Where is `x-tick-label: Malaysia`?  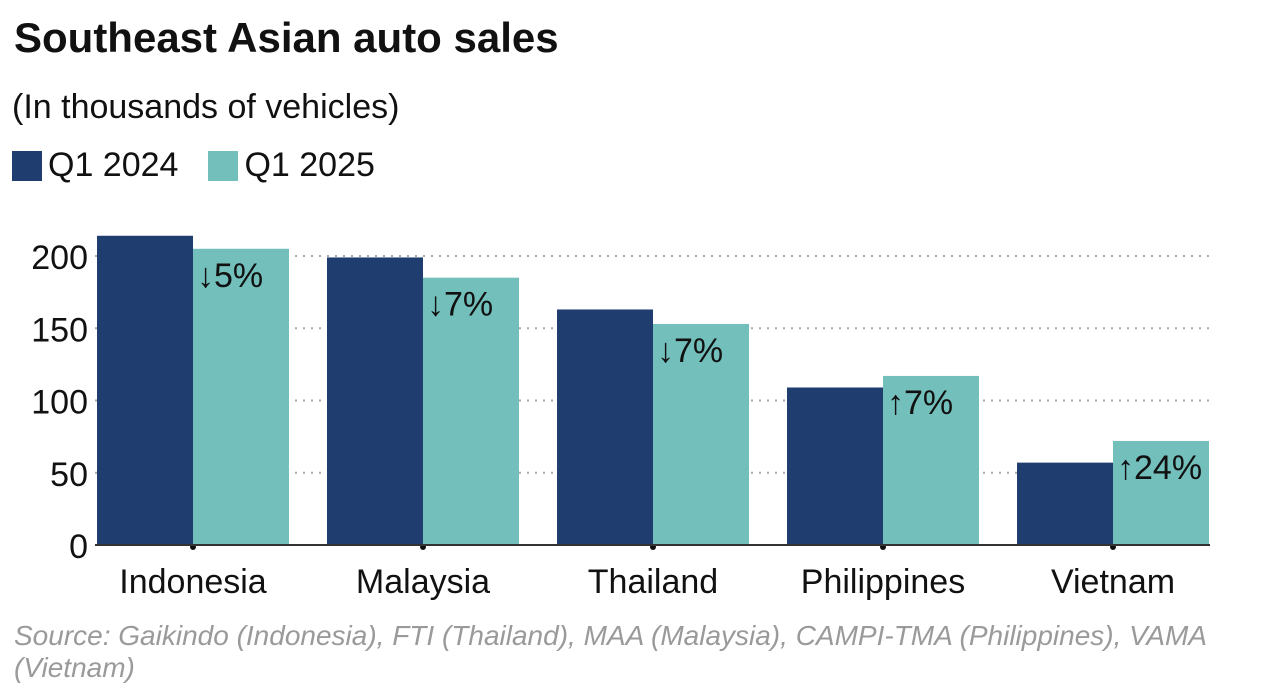
x-tick-label: Malaysia is located at coordinates (423, 582).